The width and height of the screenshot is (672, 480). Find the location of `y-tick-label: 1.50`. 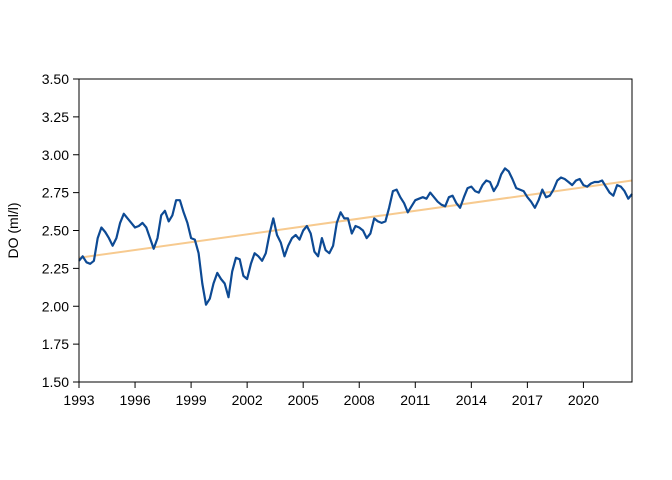

y-tick-label: 1.50 is located at coordinates (55, 382).